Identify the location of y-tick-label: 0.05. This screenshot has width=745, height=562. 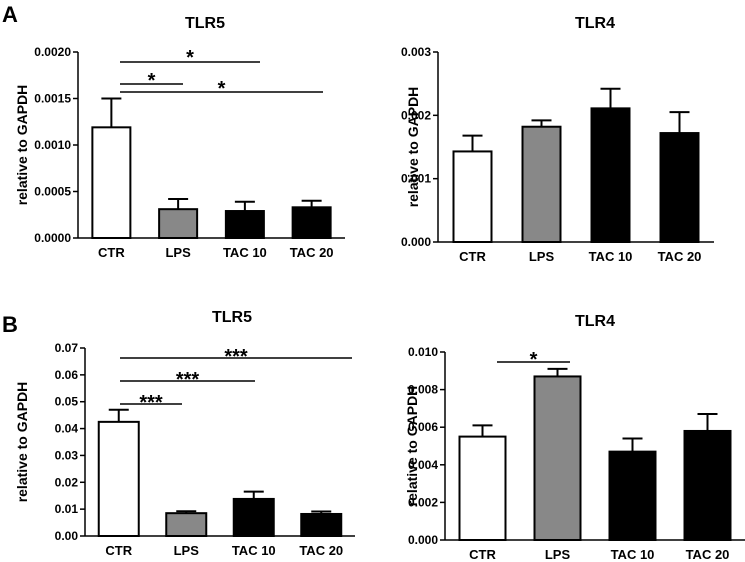
(67, 402).